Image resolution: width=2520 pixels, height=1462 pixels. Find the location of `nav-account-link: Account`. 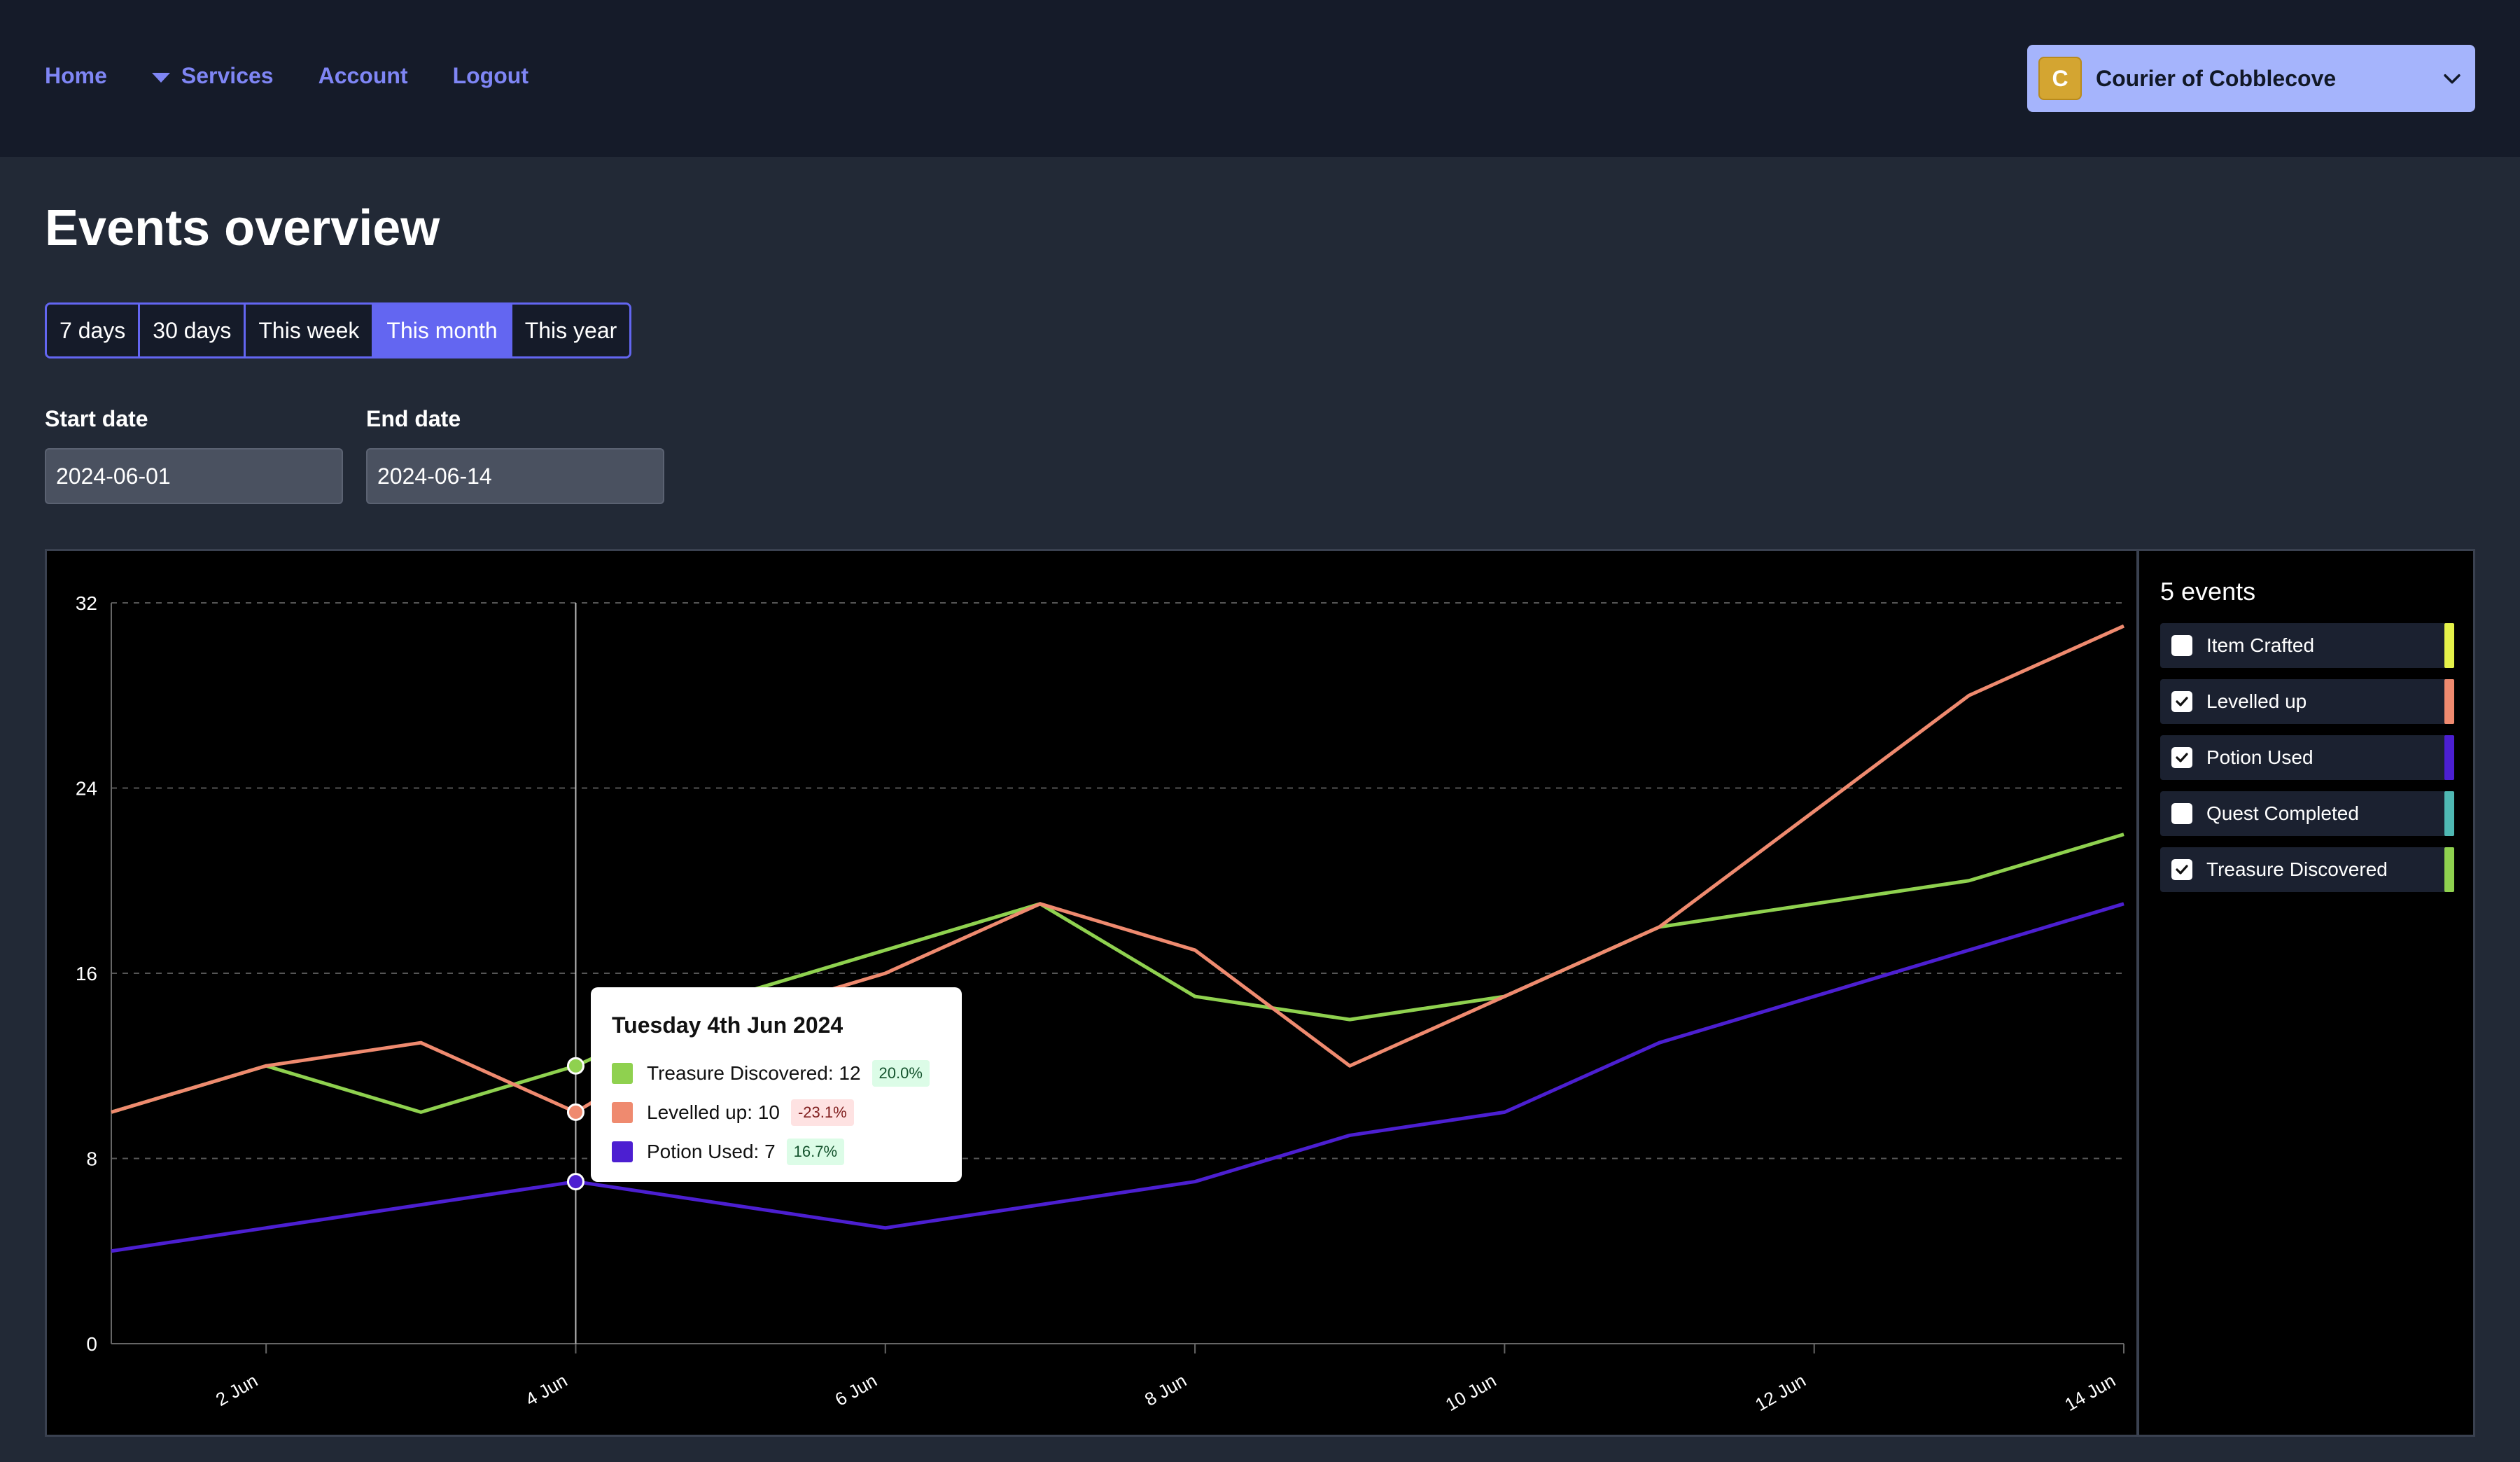

nav-account-link: Account is located at coordinates (363, 75).